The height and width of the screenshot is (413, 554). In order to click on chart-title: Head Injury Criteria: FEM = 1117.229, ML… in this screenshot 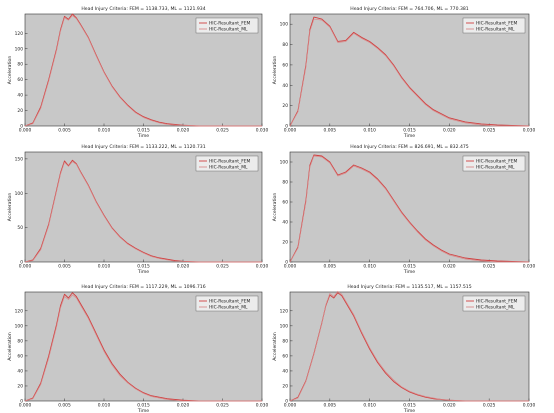, I will do `click(143, 287)`.